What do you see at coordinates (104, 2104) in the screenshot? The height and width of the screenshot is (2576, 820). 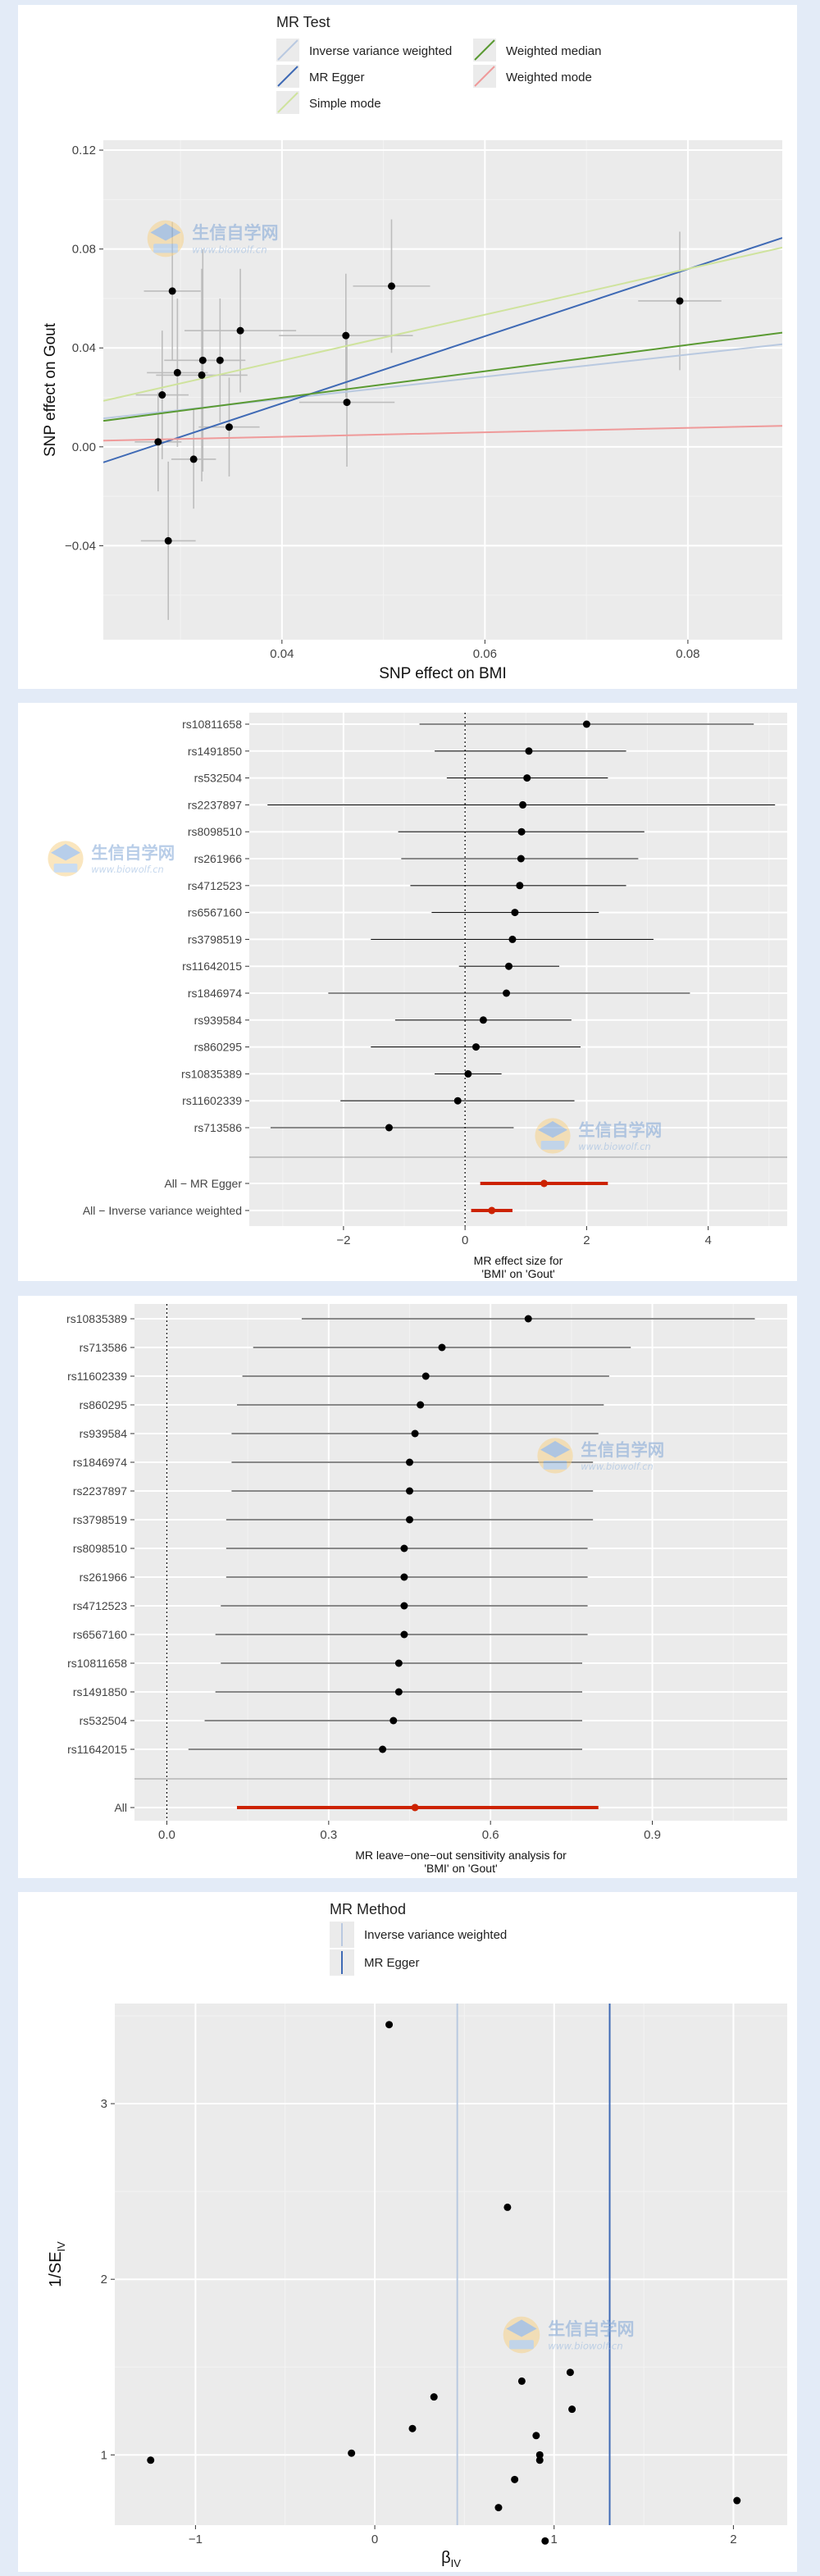 I see `y-tick-label: 3` at bounding box center [104, 2104].